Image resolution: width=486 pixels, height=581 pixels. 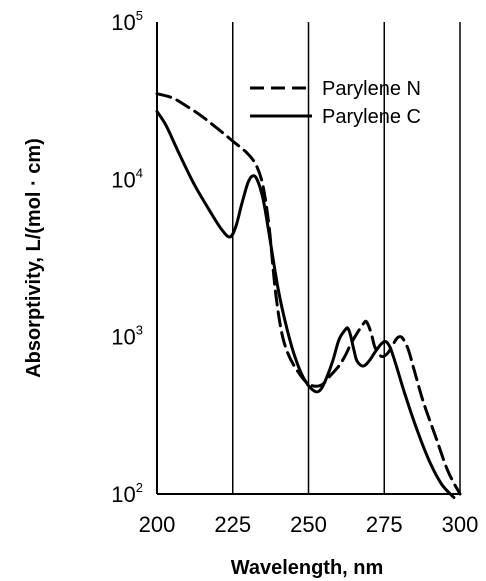 What do you see at coordinates (371, 117) in the screenshot?
I see `legend-label-parylene-c: Parylene C` at bounding box center [371, 117].